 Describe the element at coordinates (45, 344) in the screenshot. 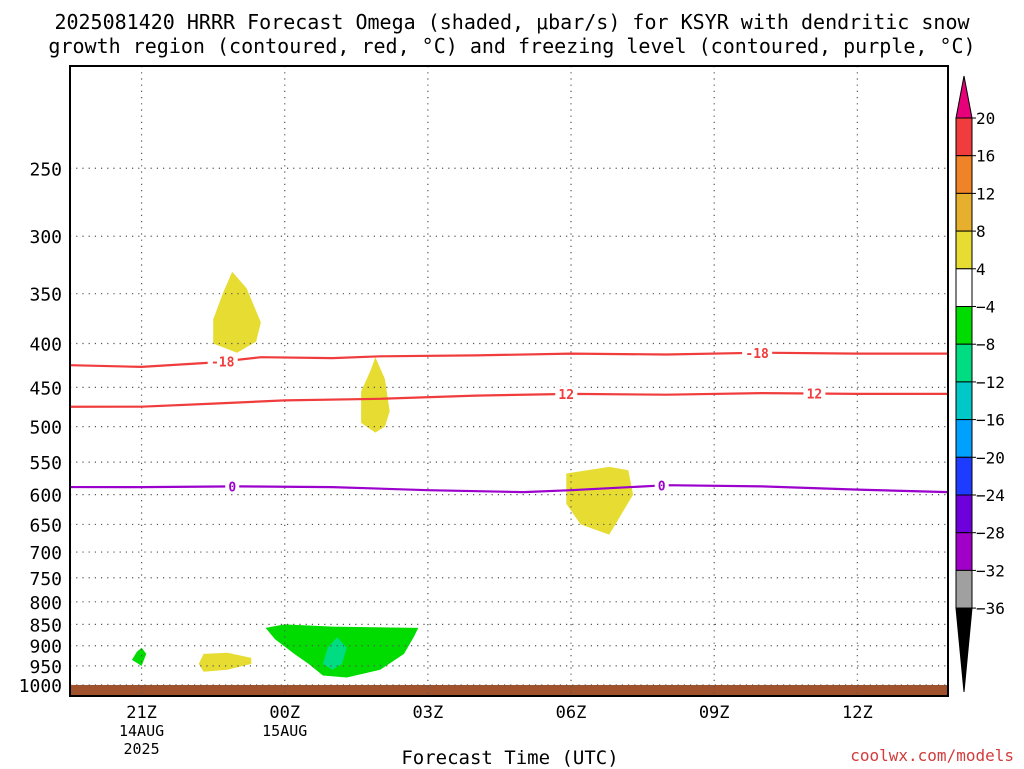

I see `y-tick-label: 400` at that location.